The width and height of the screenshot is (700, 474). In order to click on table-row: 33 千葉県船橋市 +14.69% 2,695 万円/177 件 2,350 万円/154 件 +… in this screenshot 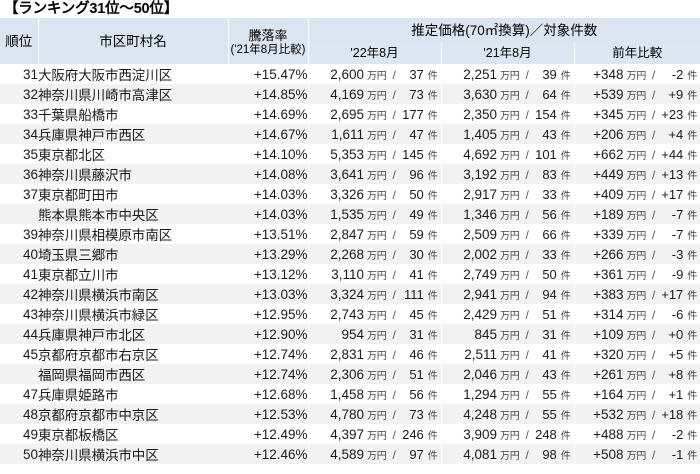, I will do `click(350, 114)`.